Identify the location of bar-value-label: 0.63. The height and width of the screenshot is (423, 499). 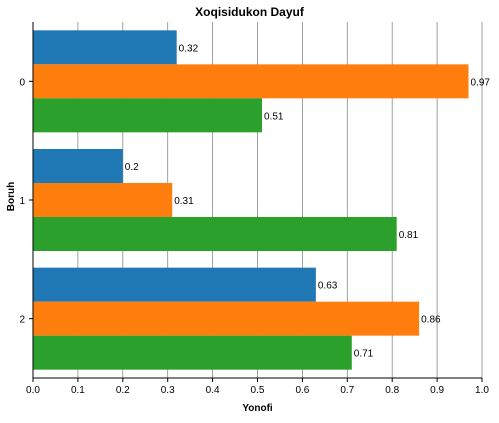
(328, 286).